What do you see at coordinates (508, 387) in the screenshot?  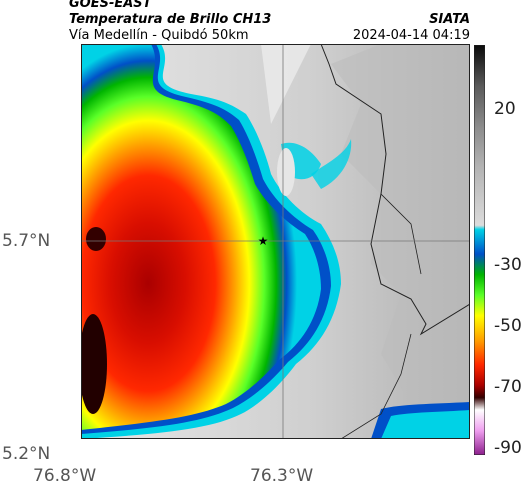 I see `colorbar-tick-minus70: -70` at bounding box center [508, 387].